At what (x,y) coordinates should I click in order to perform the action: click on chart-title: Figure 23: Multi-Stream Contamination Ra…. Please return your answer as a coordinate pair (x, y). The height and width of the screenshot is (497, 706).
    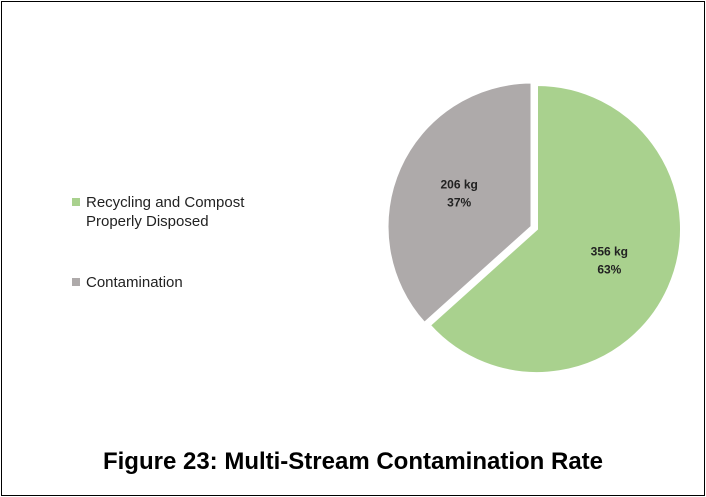
    Looking at the image, I should click on (353, 461).